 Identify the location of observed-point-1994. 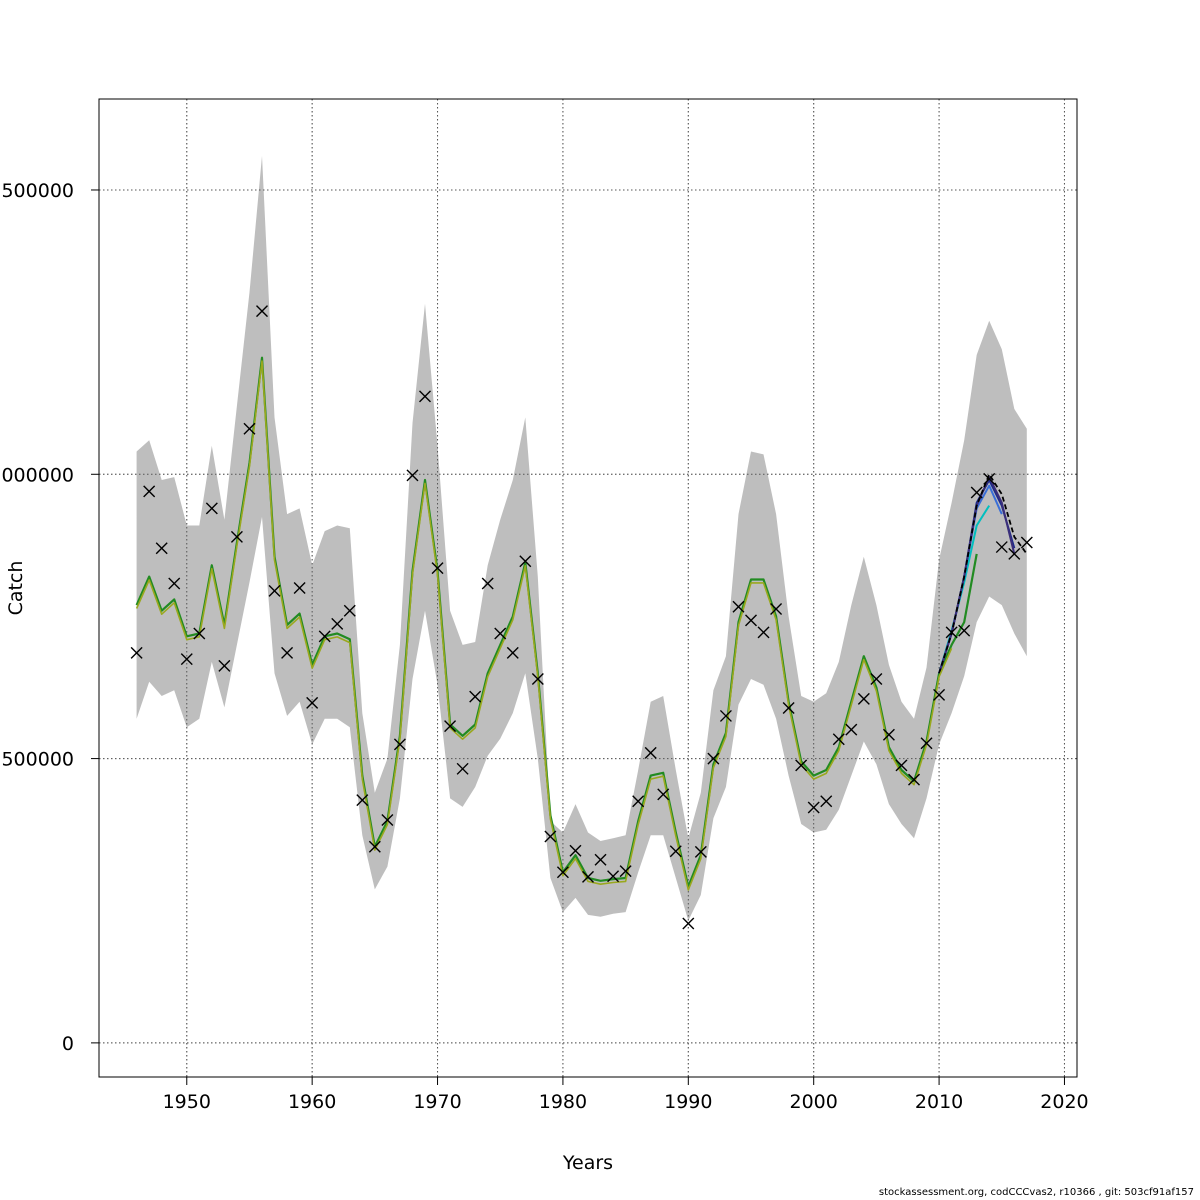
(738, 606).